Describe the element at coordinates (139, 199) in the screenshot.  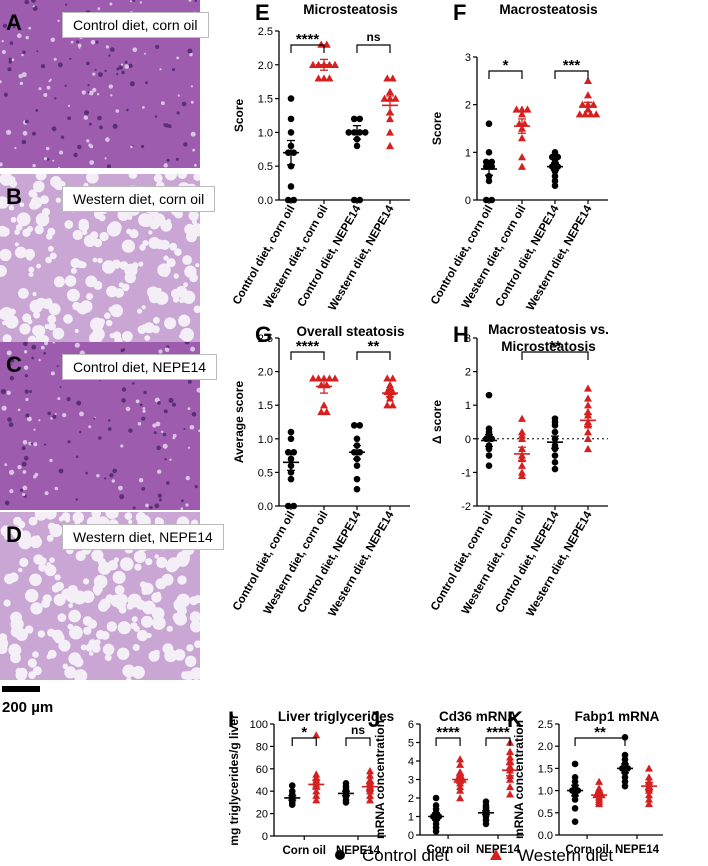
I see `histology-label: Western diet, corn oil` at that location.